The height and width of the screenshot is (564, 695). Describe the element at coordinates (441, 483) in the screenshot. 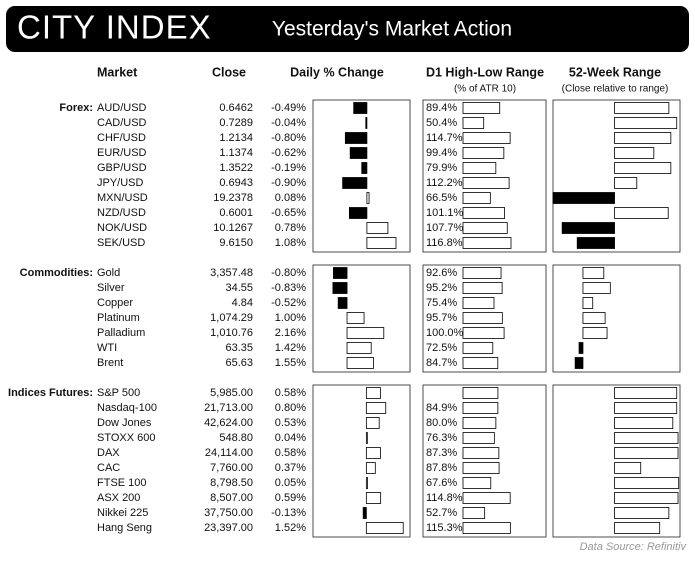

I see `range-label: 67.6%` at that location.